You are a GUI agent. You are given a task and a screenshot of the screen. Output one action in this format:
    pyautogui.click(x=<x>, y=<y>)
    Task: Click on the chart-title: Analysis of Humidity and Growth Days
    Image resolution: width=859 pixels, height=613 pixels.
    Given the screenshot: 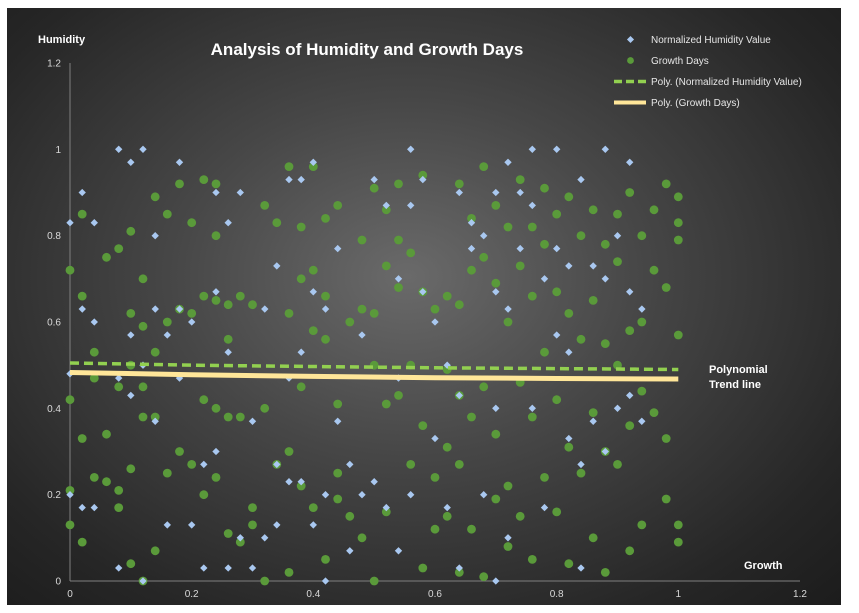 What is the action you would take?
    pyautogui.click(x=367, y=49)
    